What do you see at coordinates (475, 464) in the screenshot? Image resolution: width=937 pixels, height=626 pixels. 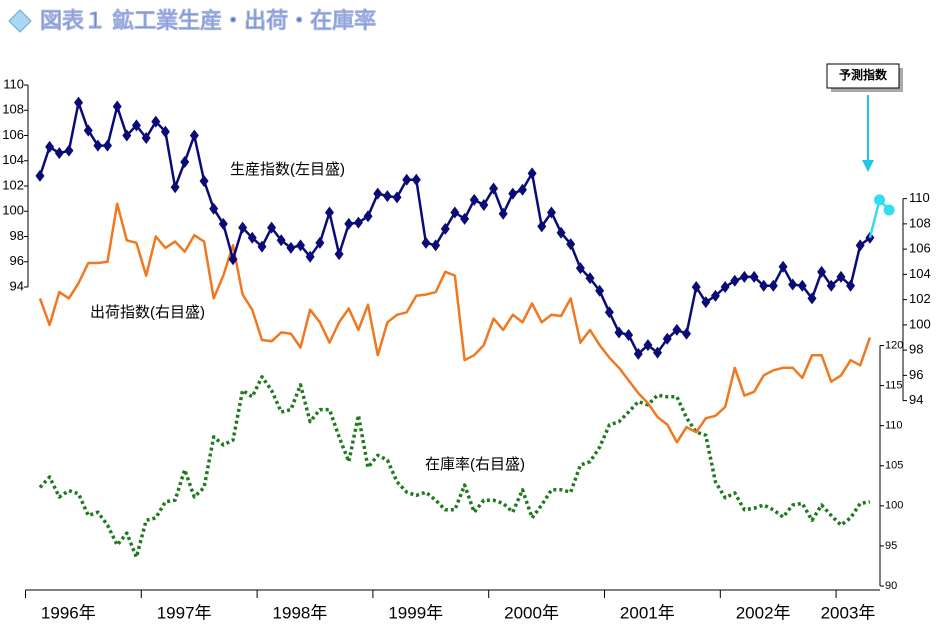 I see `series-label: 在庫率(右目盛)` at bounding box center [475, 464].